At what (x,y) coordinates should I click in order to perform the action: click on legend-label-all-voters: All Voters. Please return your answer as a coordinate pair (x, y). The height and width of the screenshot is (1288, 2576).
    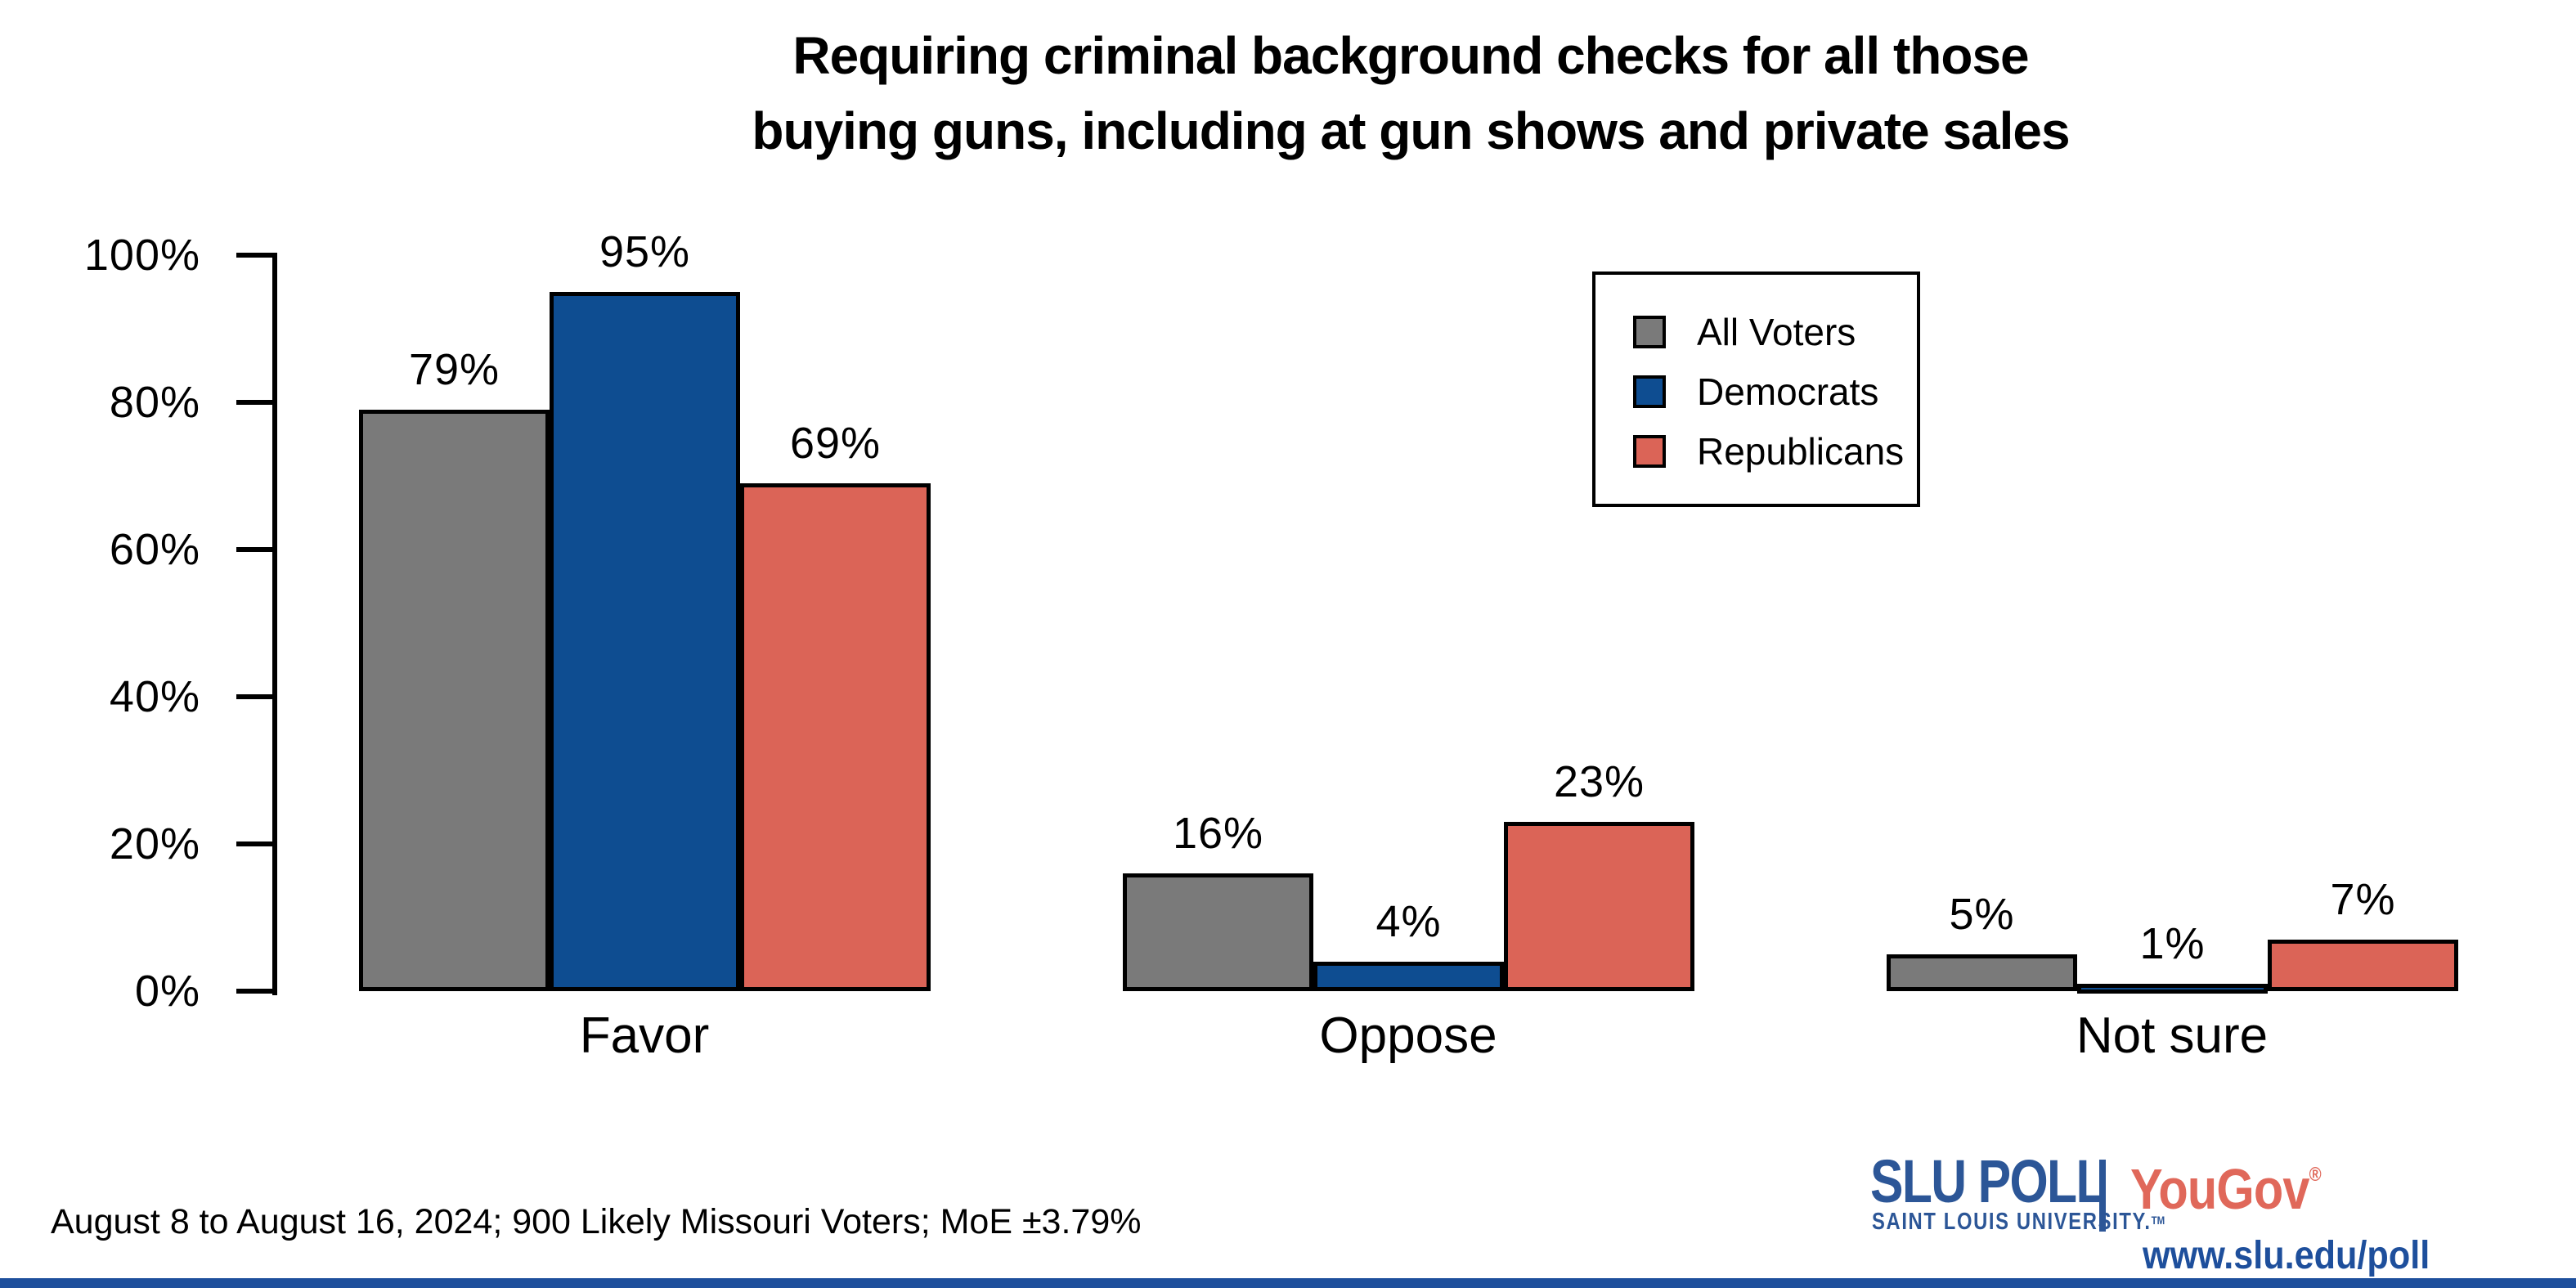
    Looking at the image, I should click on (1777, 331).